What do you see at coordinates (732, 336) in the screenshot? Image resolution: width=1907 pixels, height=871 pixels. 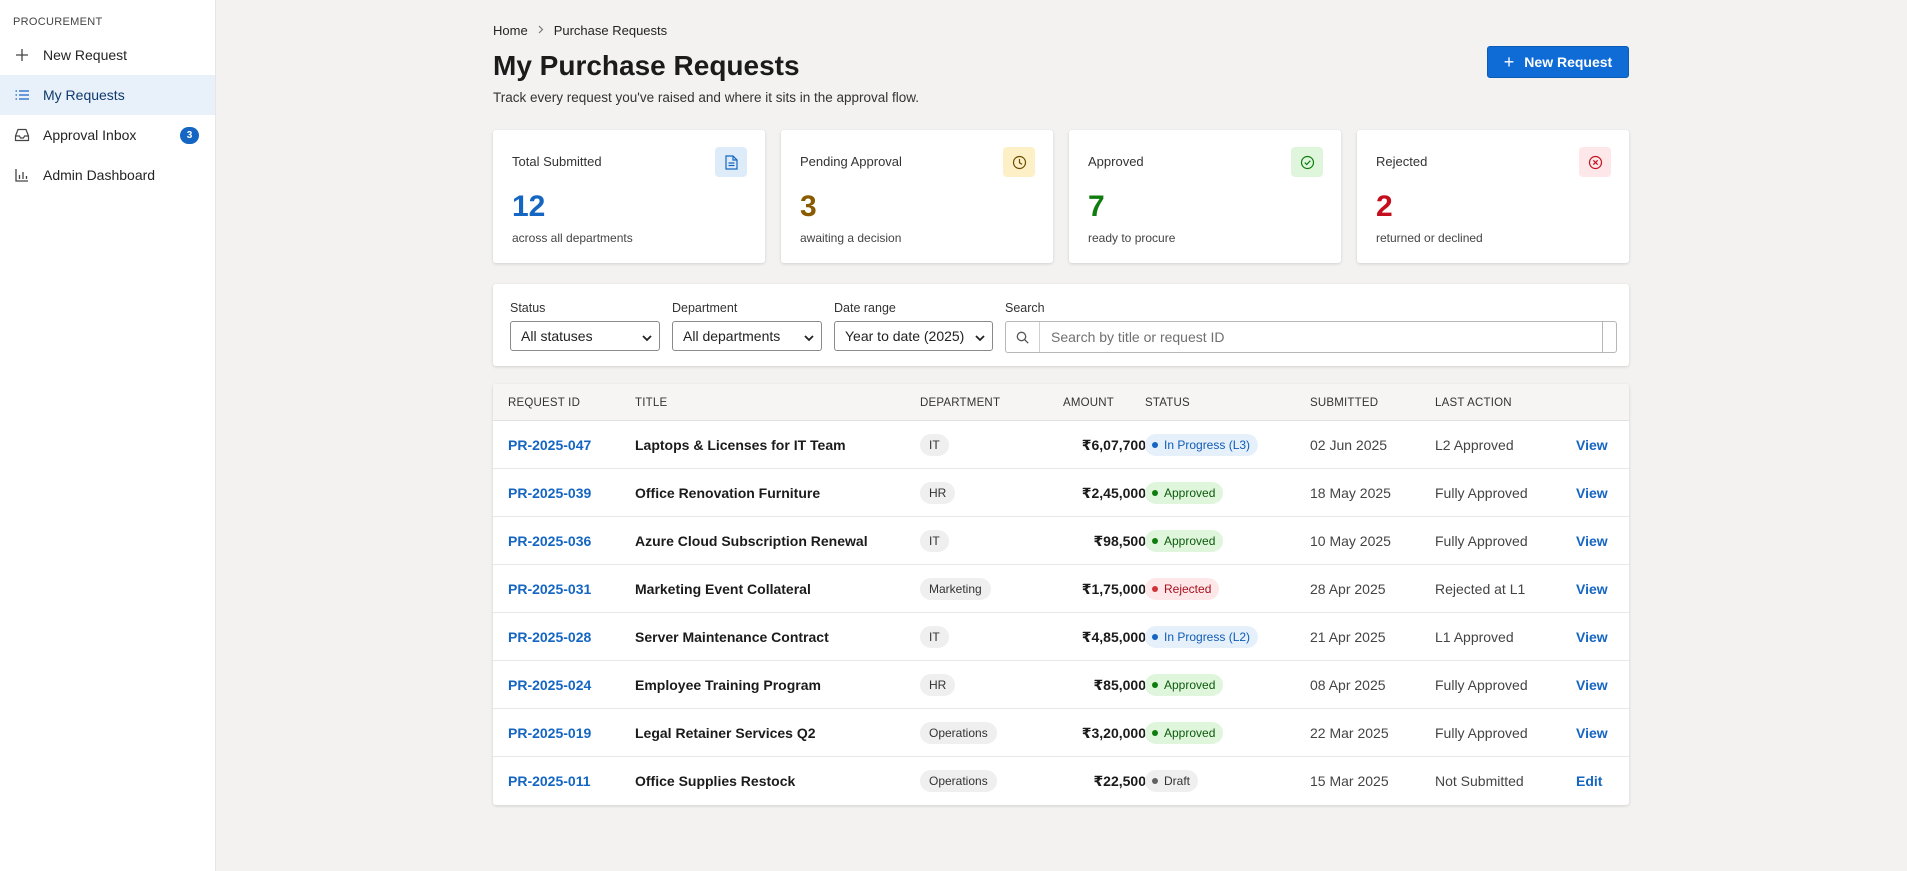 I see `department-filter-value: All departments` at bounding box center [732, 336].